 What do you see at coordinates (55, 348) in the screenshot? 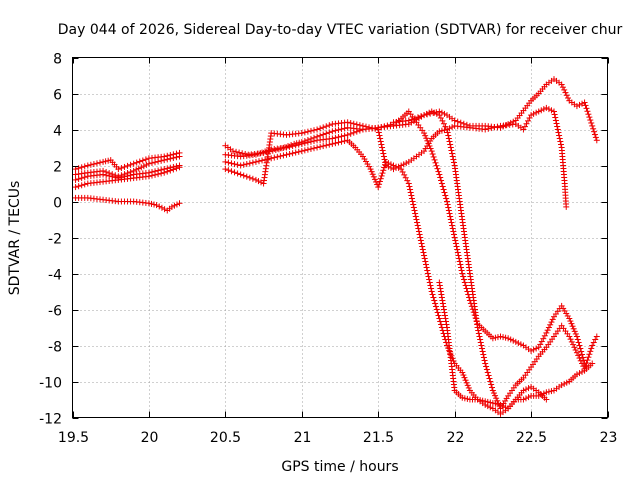
I see `y-tick-label: -8` at bounding box center [55, 348].